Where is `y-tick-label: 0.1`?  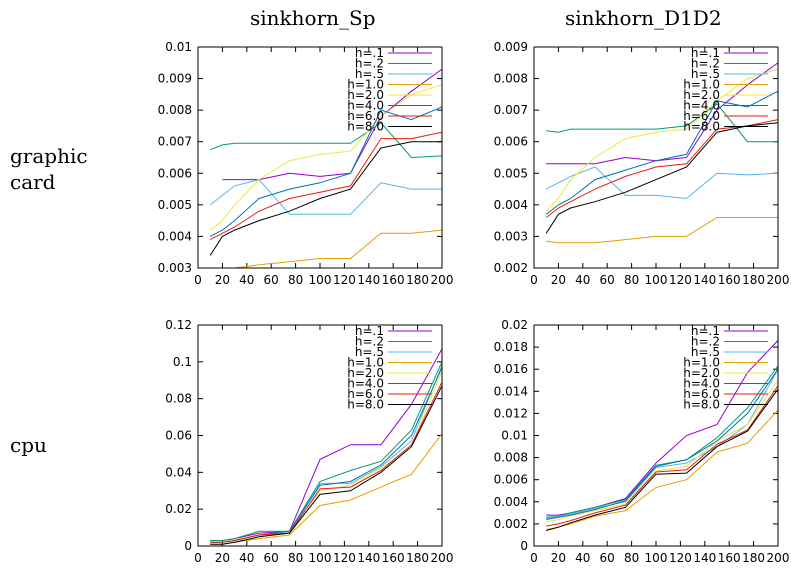 y-tick-label: 0.1 is located at coordinates (182, 362).